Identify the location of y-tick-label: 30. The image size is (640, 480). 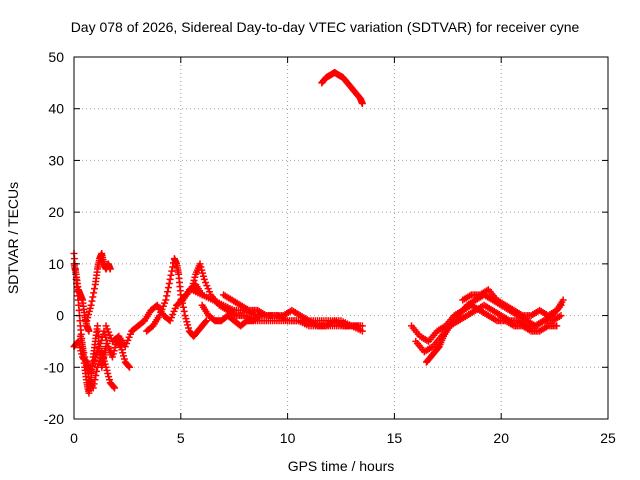
(56, 160).